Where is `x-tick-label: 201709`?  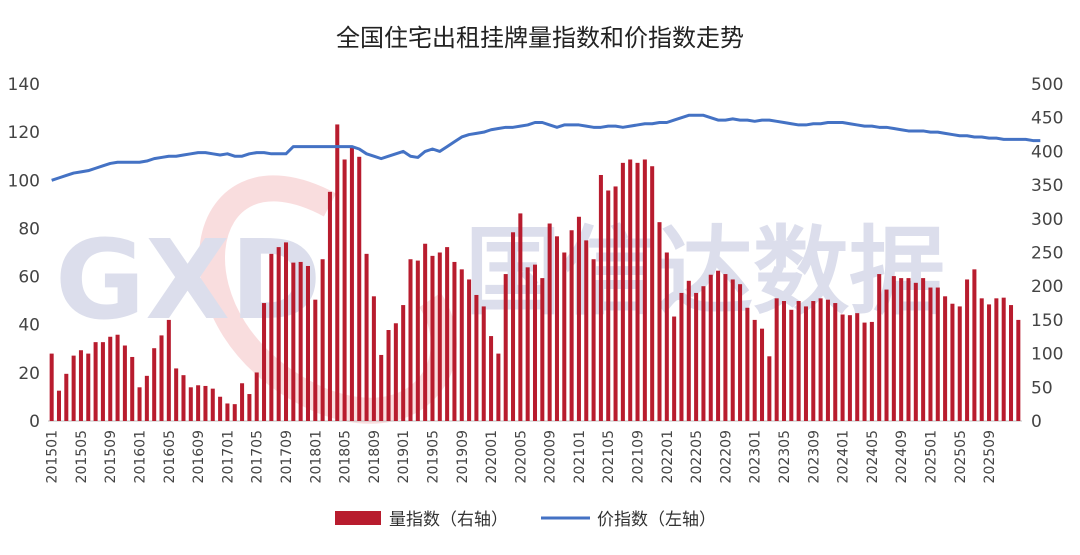
x-tick-label: 201709 is located at coordinates (287, 456).